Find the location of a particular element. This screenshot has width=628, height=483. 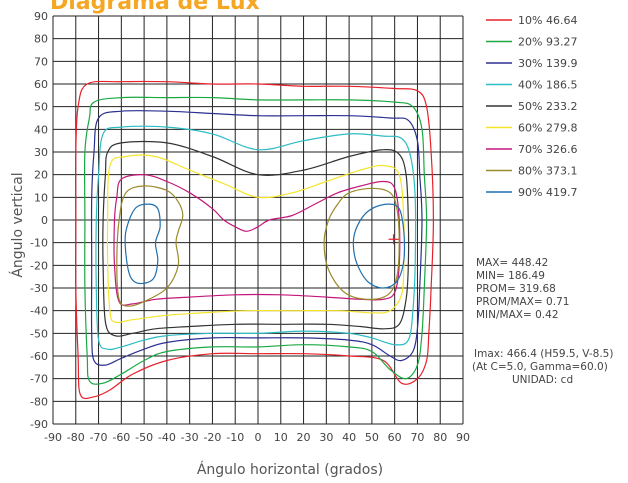

x-tick-label: -60 is located at coordinates (121, 437).